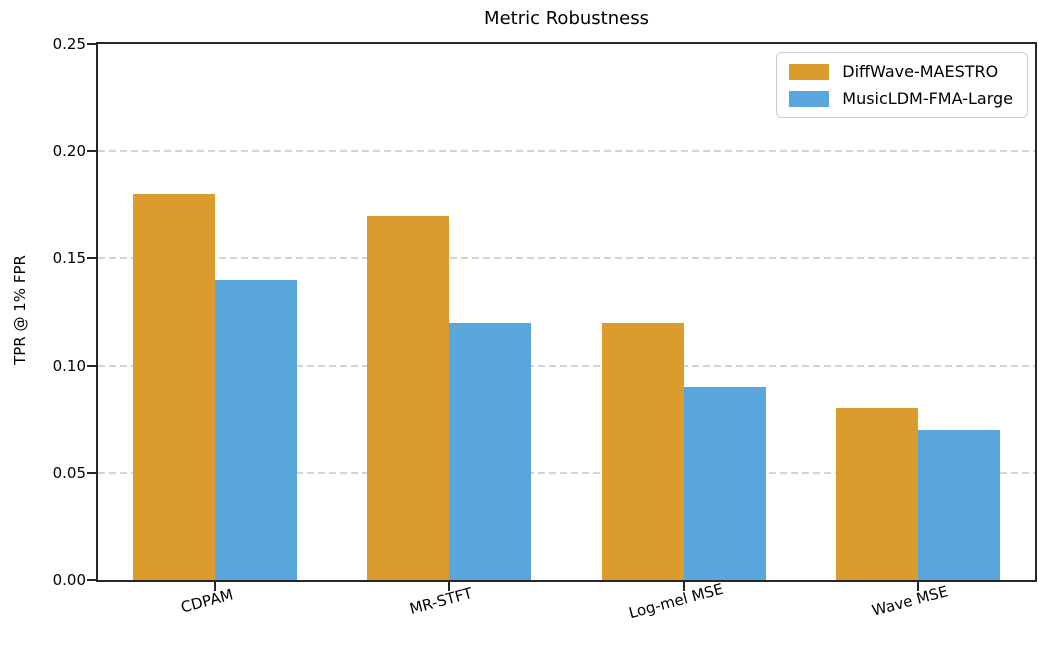 This screenshot has height=657, width=1050. What do you see at coordinates (902, 85) in the screenshot?
I see `legend: DiffWave-MAESTRO MusicLDM-FMA-Large` at bounding box center [902, 85].